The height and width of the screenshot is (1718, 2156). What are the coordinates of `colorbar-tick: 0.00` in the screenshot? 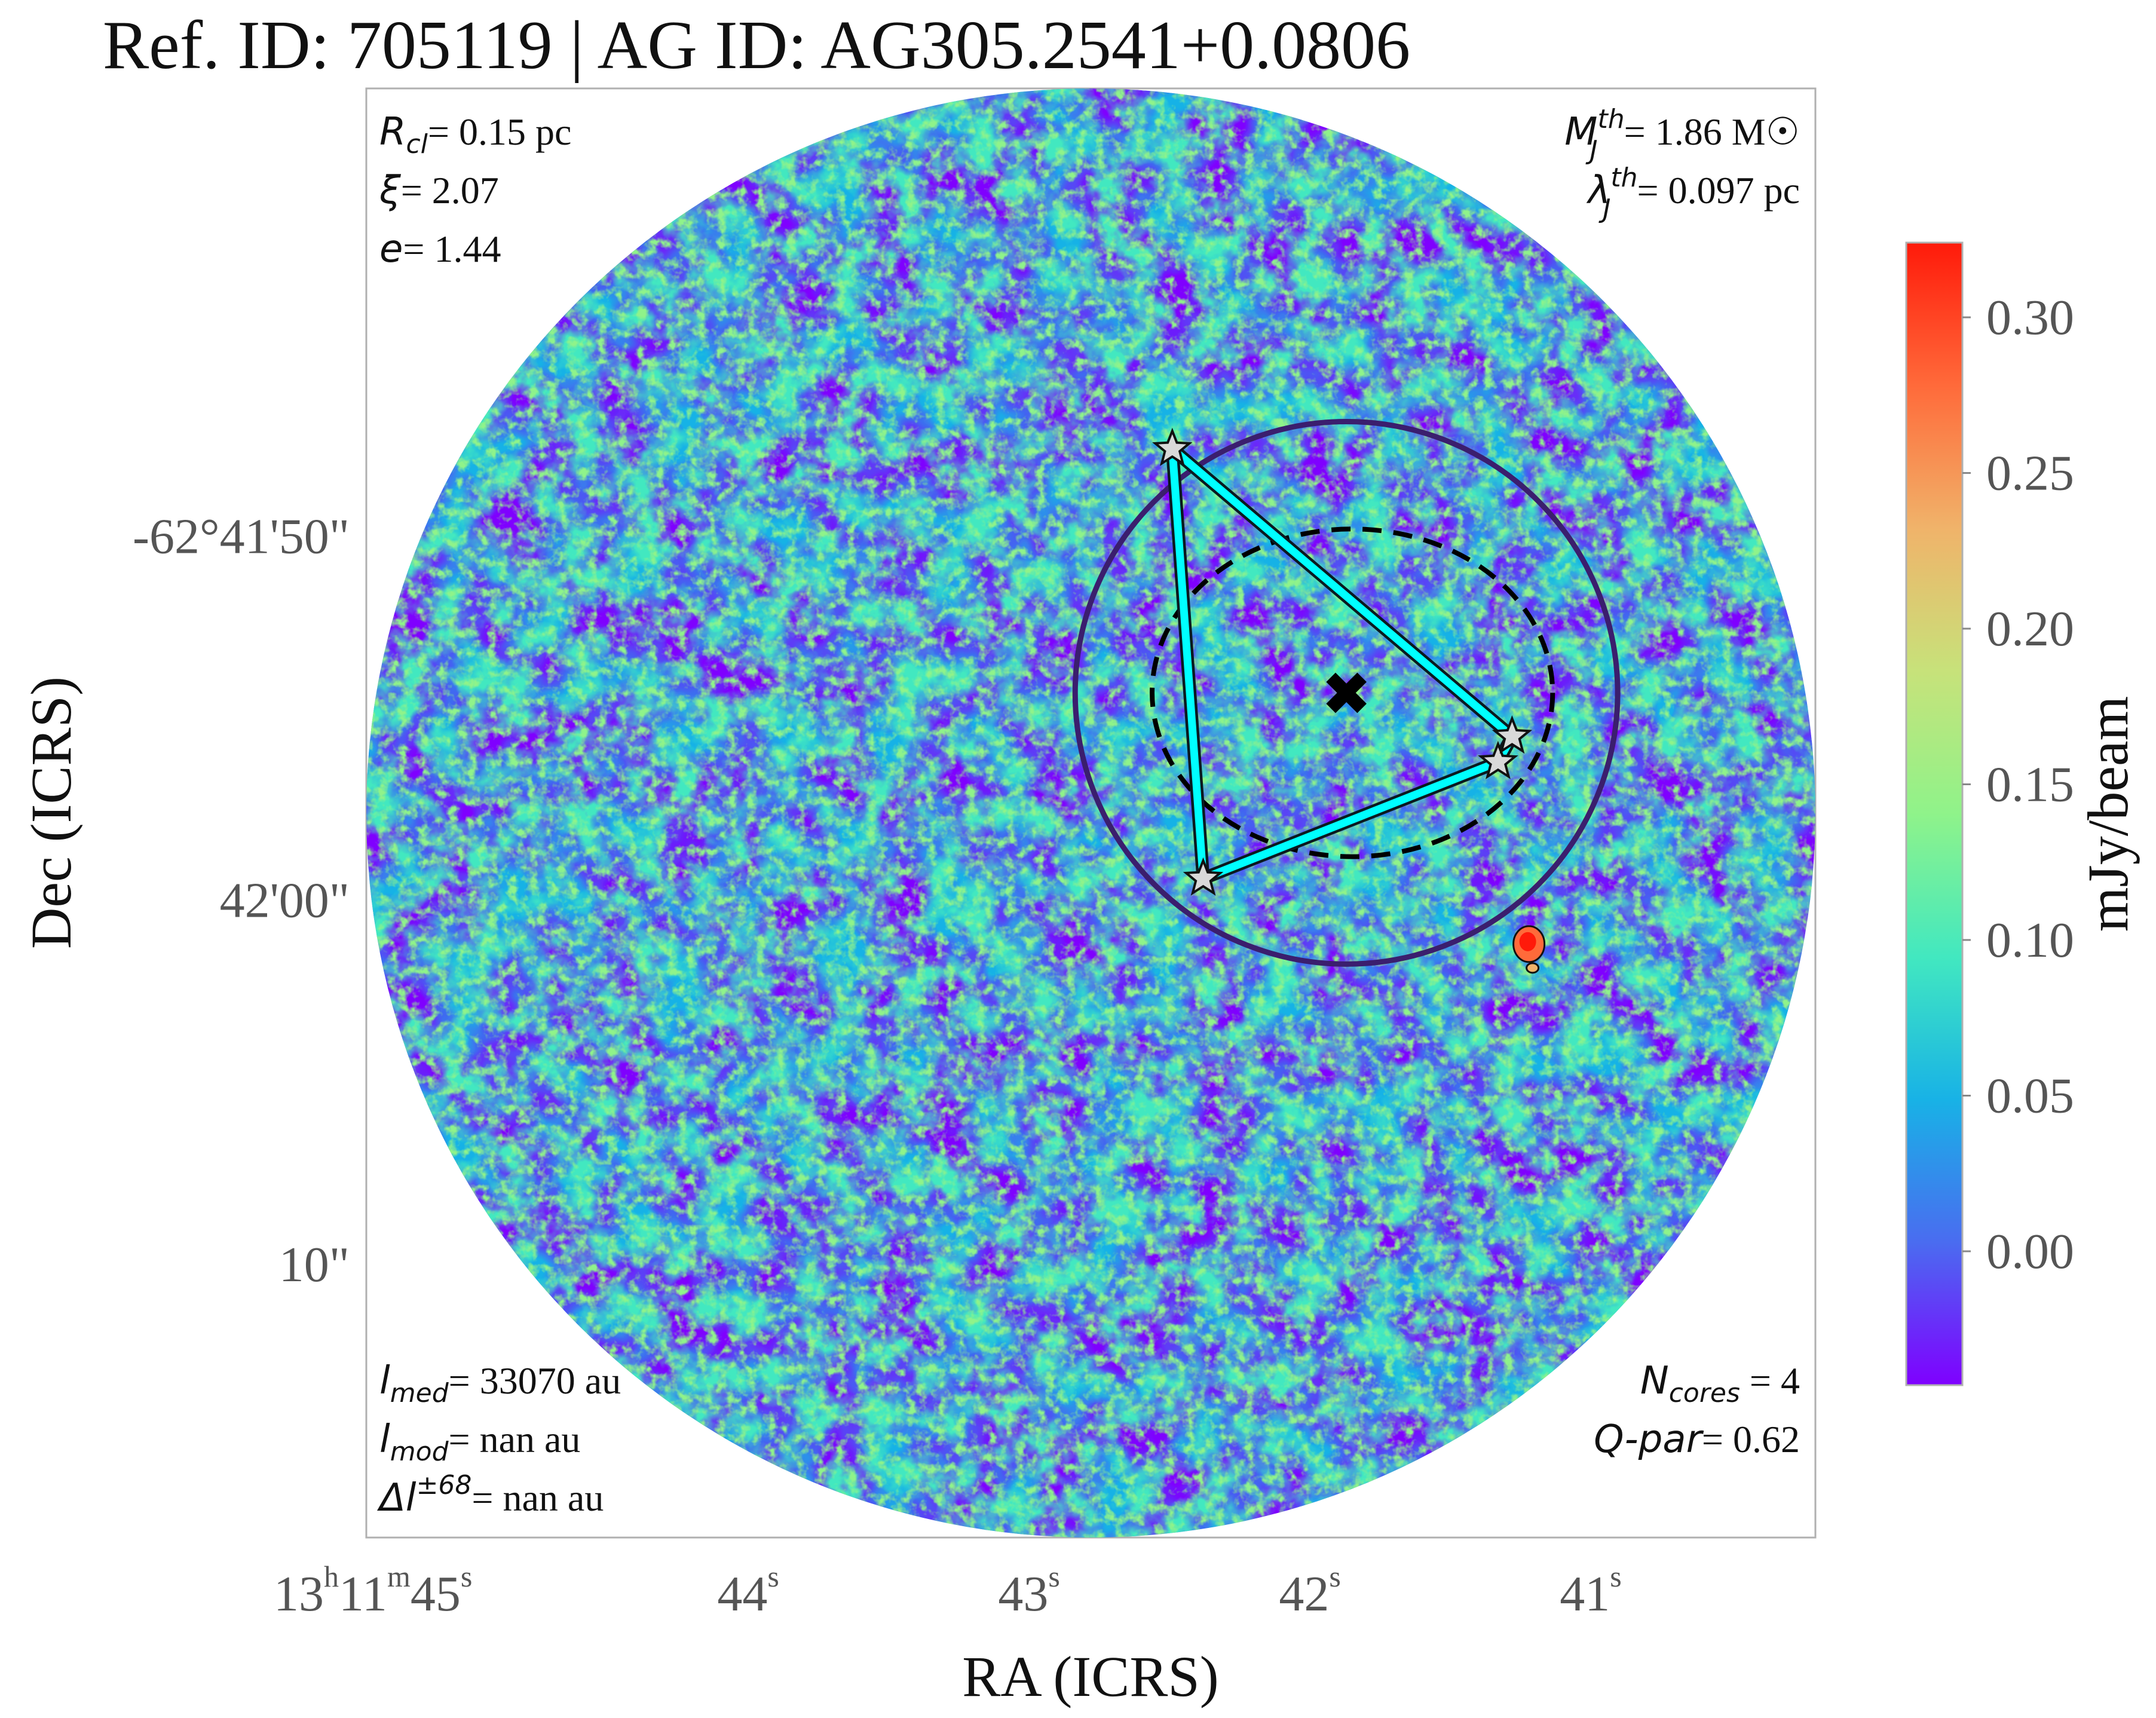 It's located at (2018, 1251).